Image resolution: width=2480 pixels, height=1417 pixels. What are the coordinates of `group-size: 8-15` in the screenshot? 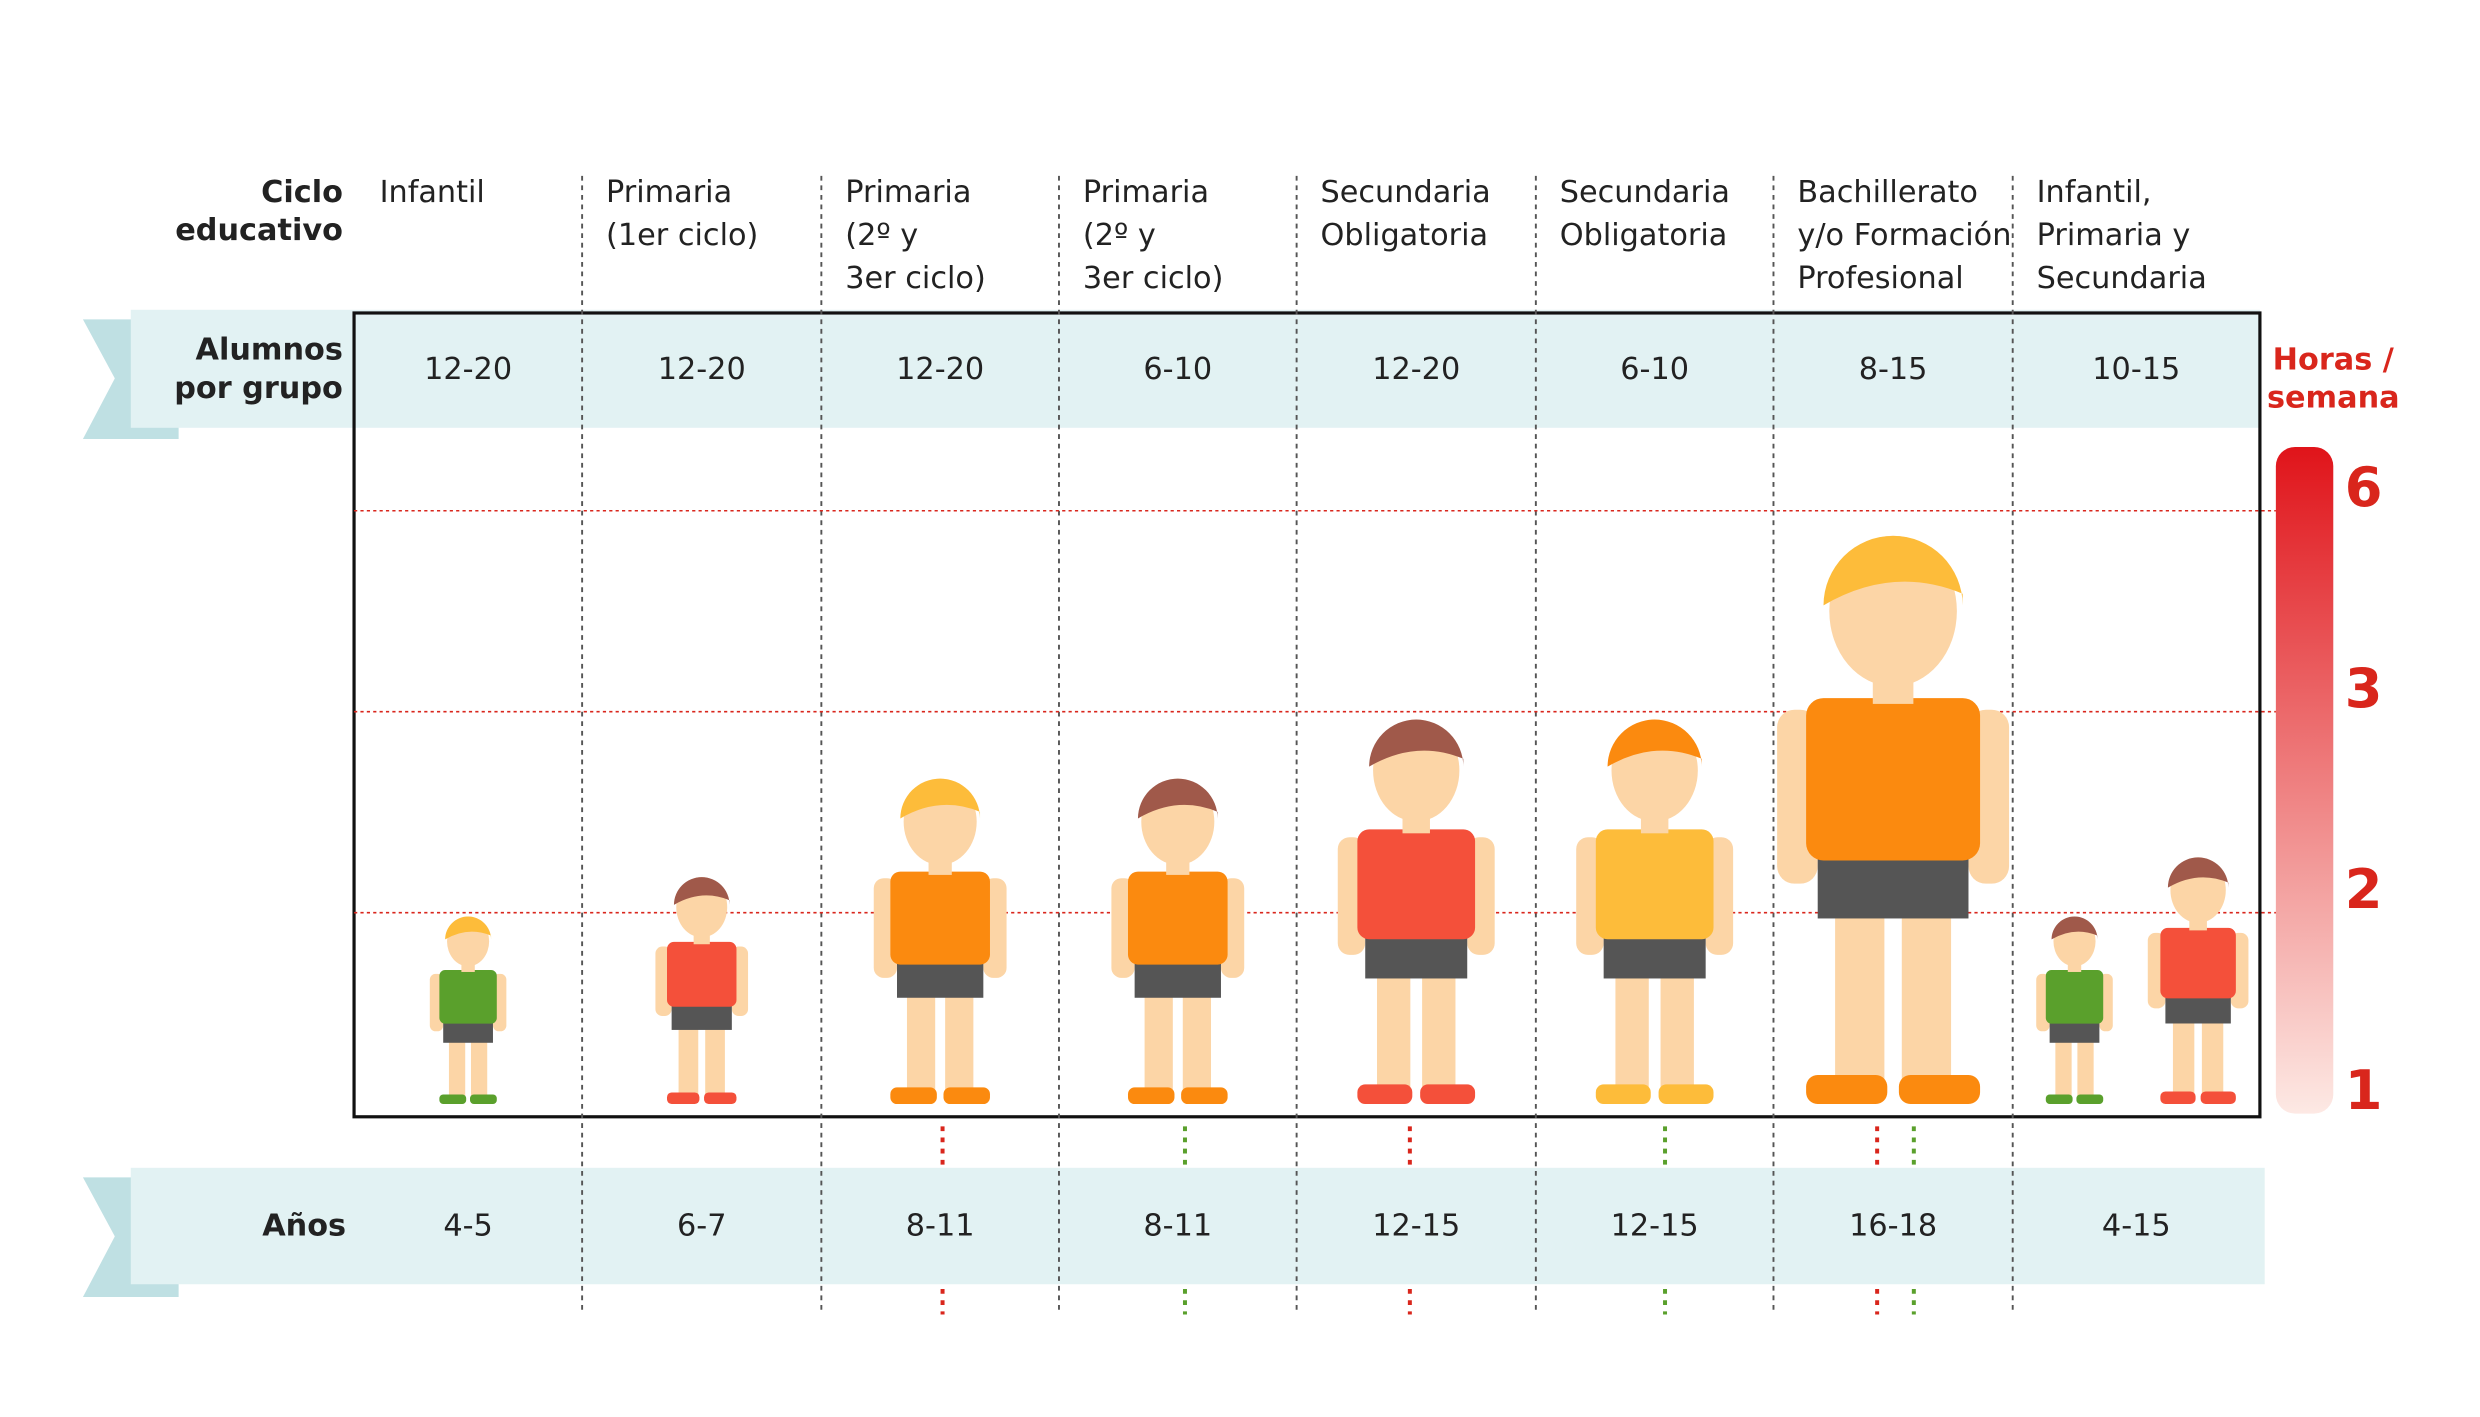 It's located at (1893, 369).